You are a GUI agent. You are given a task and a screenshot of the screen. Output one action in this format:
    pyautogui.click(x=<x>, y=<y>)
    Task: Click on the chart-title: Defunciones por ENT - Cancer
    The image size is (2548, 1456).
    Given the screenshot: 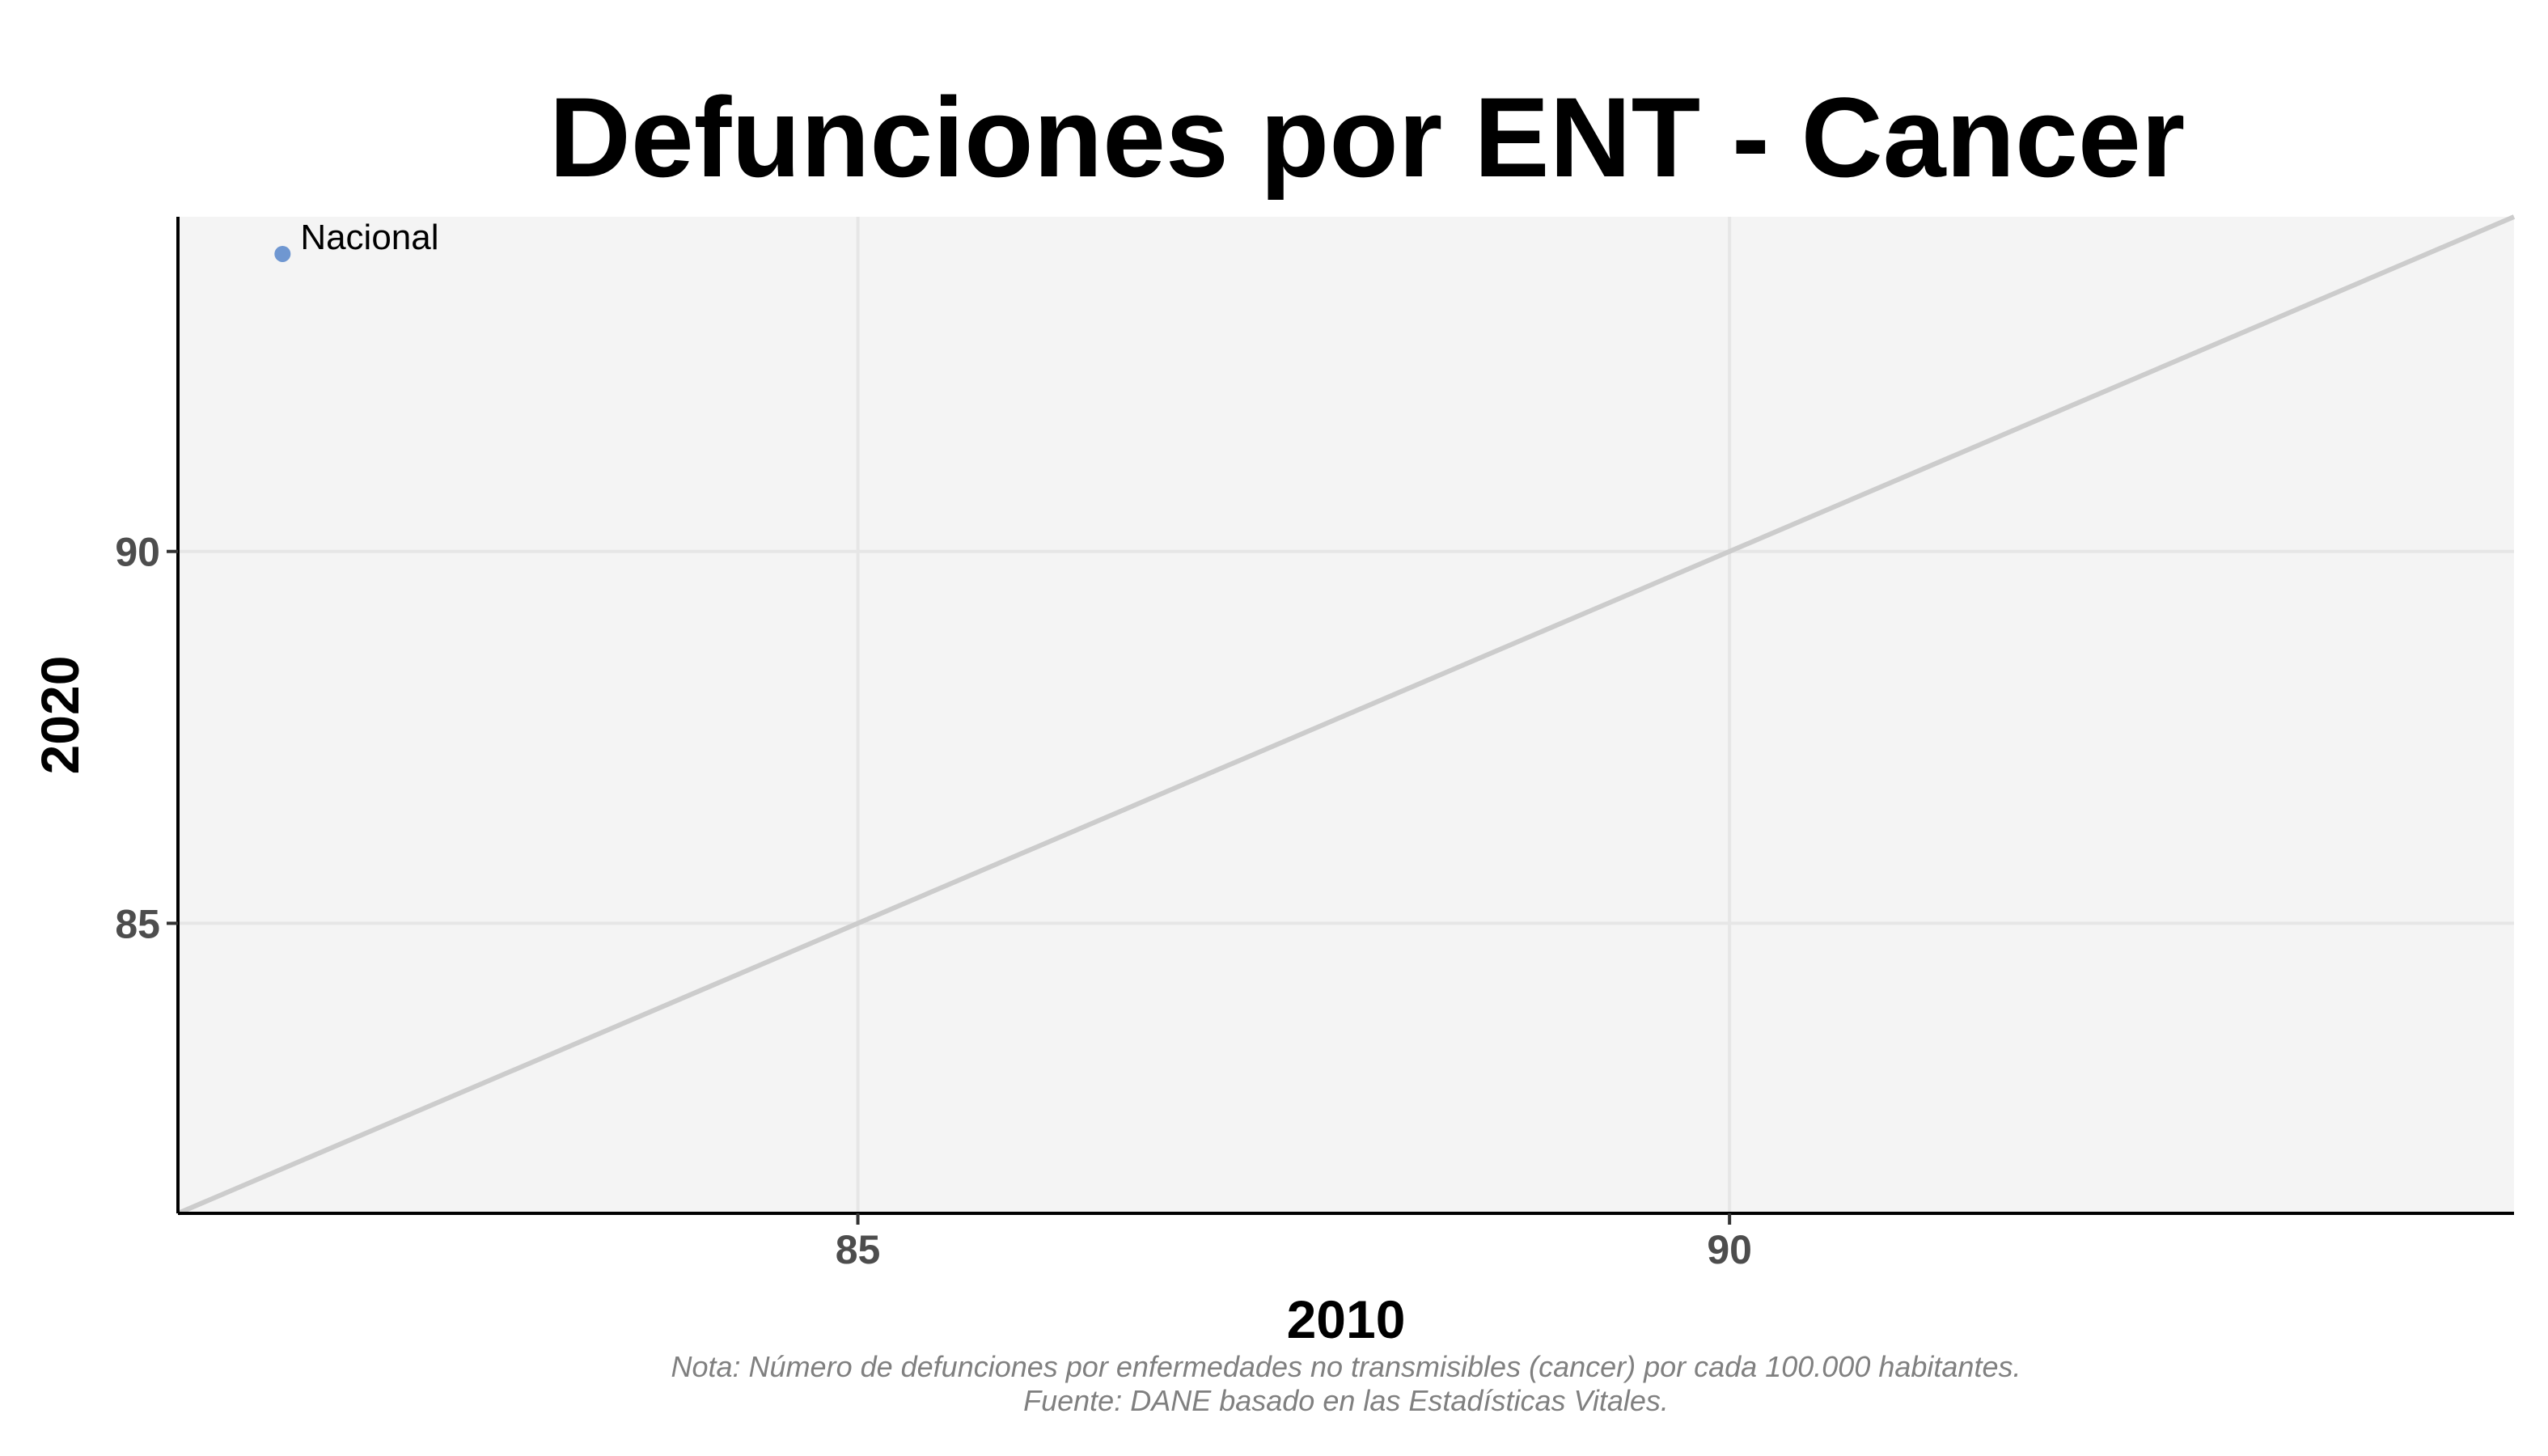 What is the action you would take?
    pyautogui.click(x=1367, y=137)
    